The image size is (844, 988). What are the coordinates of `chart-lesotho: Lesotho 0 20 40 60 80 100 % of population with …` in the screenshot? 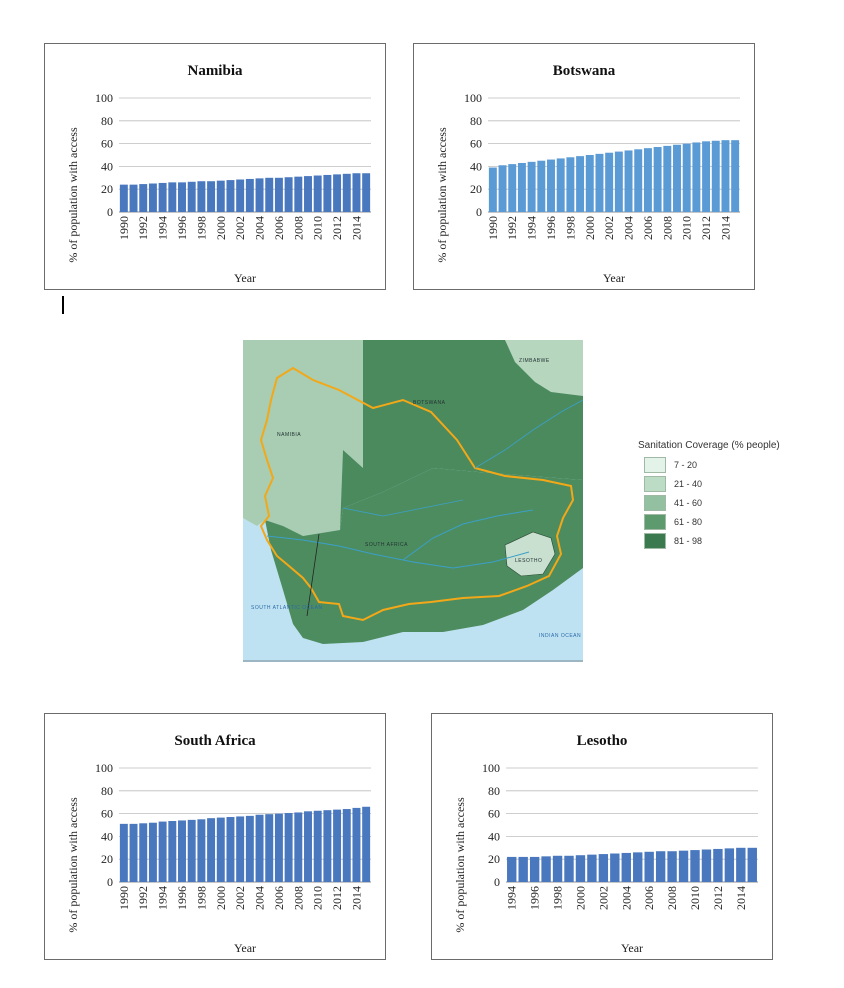 It's located at (605, 844).